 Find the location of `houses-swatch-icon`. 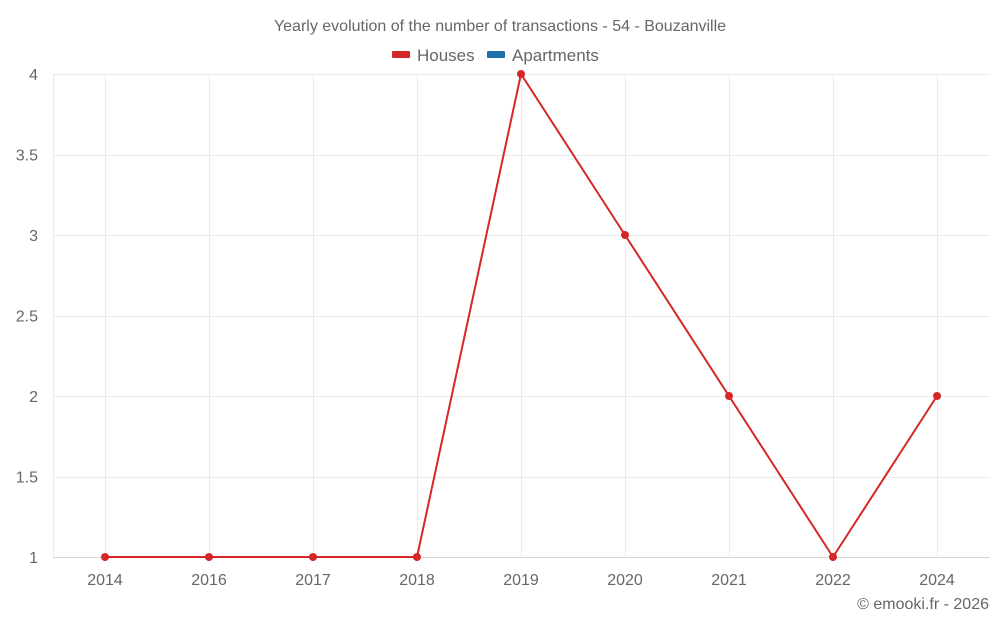

houses-swatch-icon is located at coordinates (401, 54).